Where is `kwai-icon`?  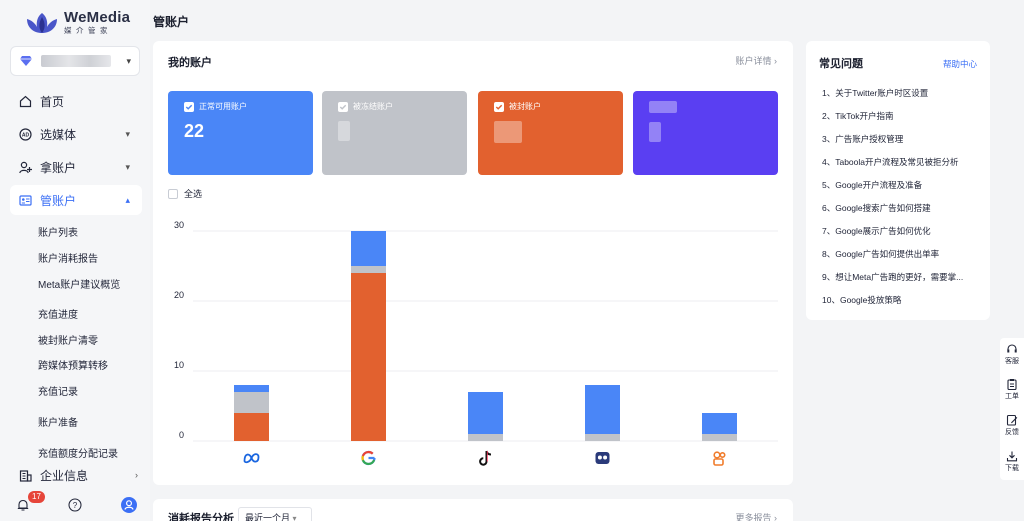
kwai-icon is located at coordinates (602, 458).